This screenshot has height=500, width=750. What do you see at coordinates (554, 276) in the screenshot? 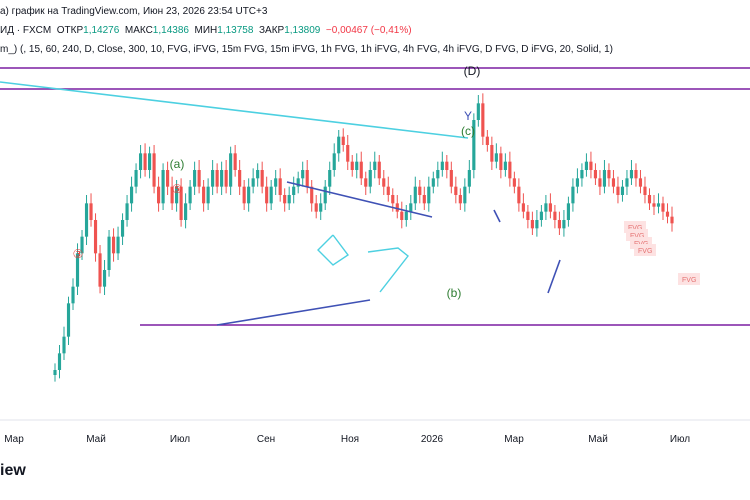
I see `small-trendline` at bounding box center [554, 276].